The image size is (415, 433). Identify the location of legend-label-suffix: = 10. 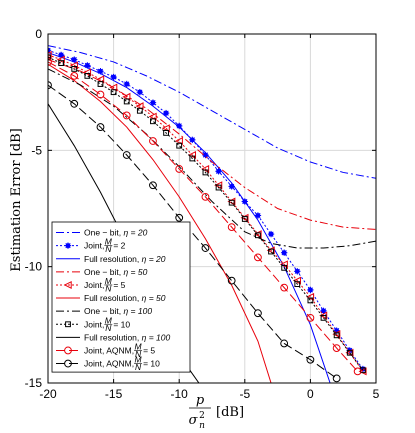
(151, 364).